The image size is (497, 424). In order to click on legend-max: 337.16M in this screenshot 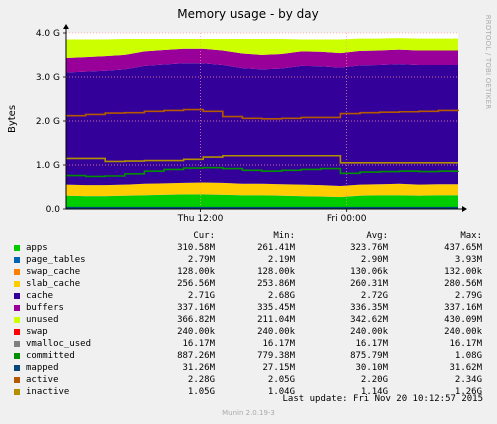, I will do `click(463, 308)`.